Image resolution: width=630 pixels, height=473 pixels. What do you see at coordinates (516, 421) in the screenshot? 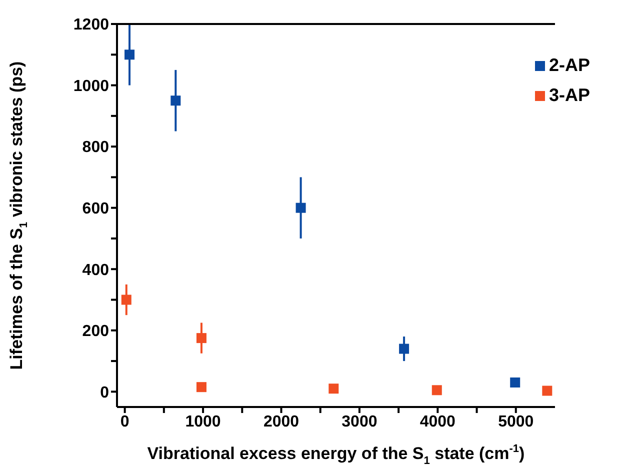
I see `x-tick-label: 5000` at bounding box center [516, 421].